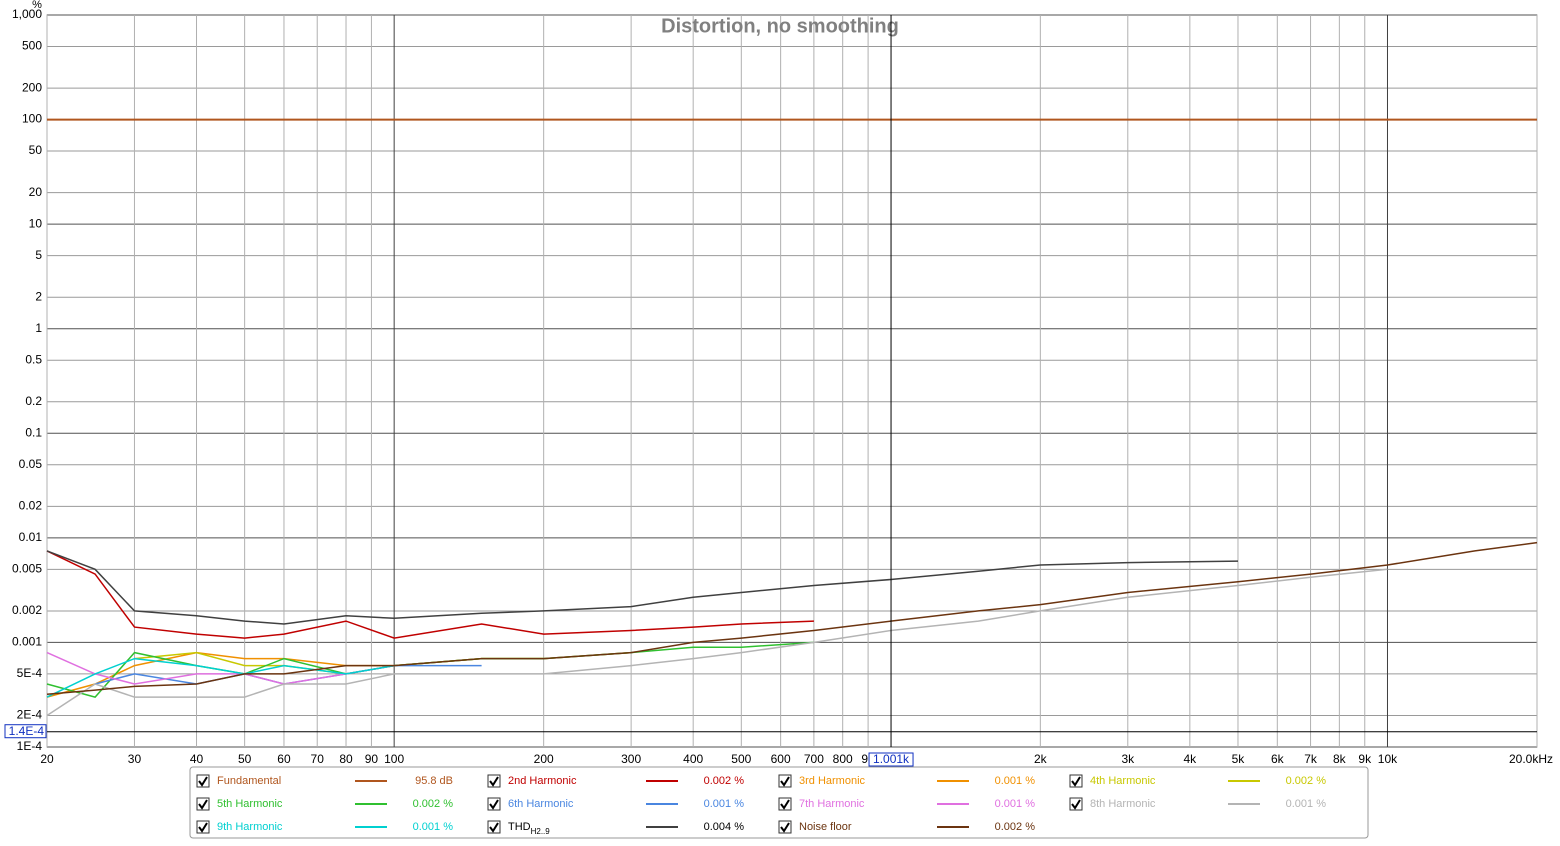 This screenshot has height=846, width=1560. I want to click on legend-name: 3rd Harmonic, so click(832, 781).